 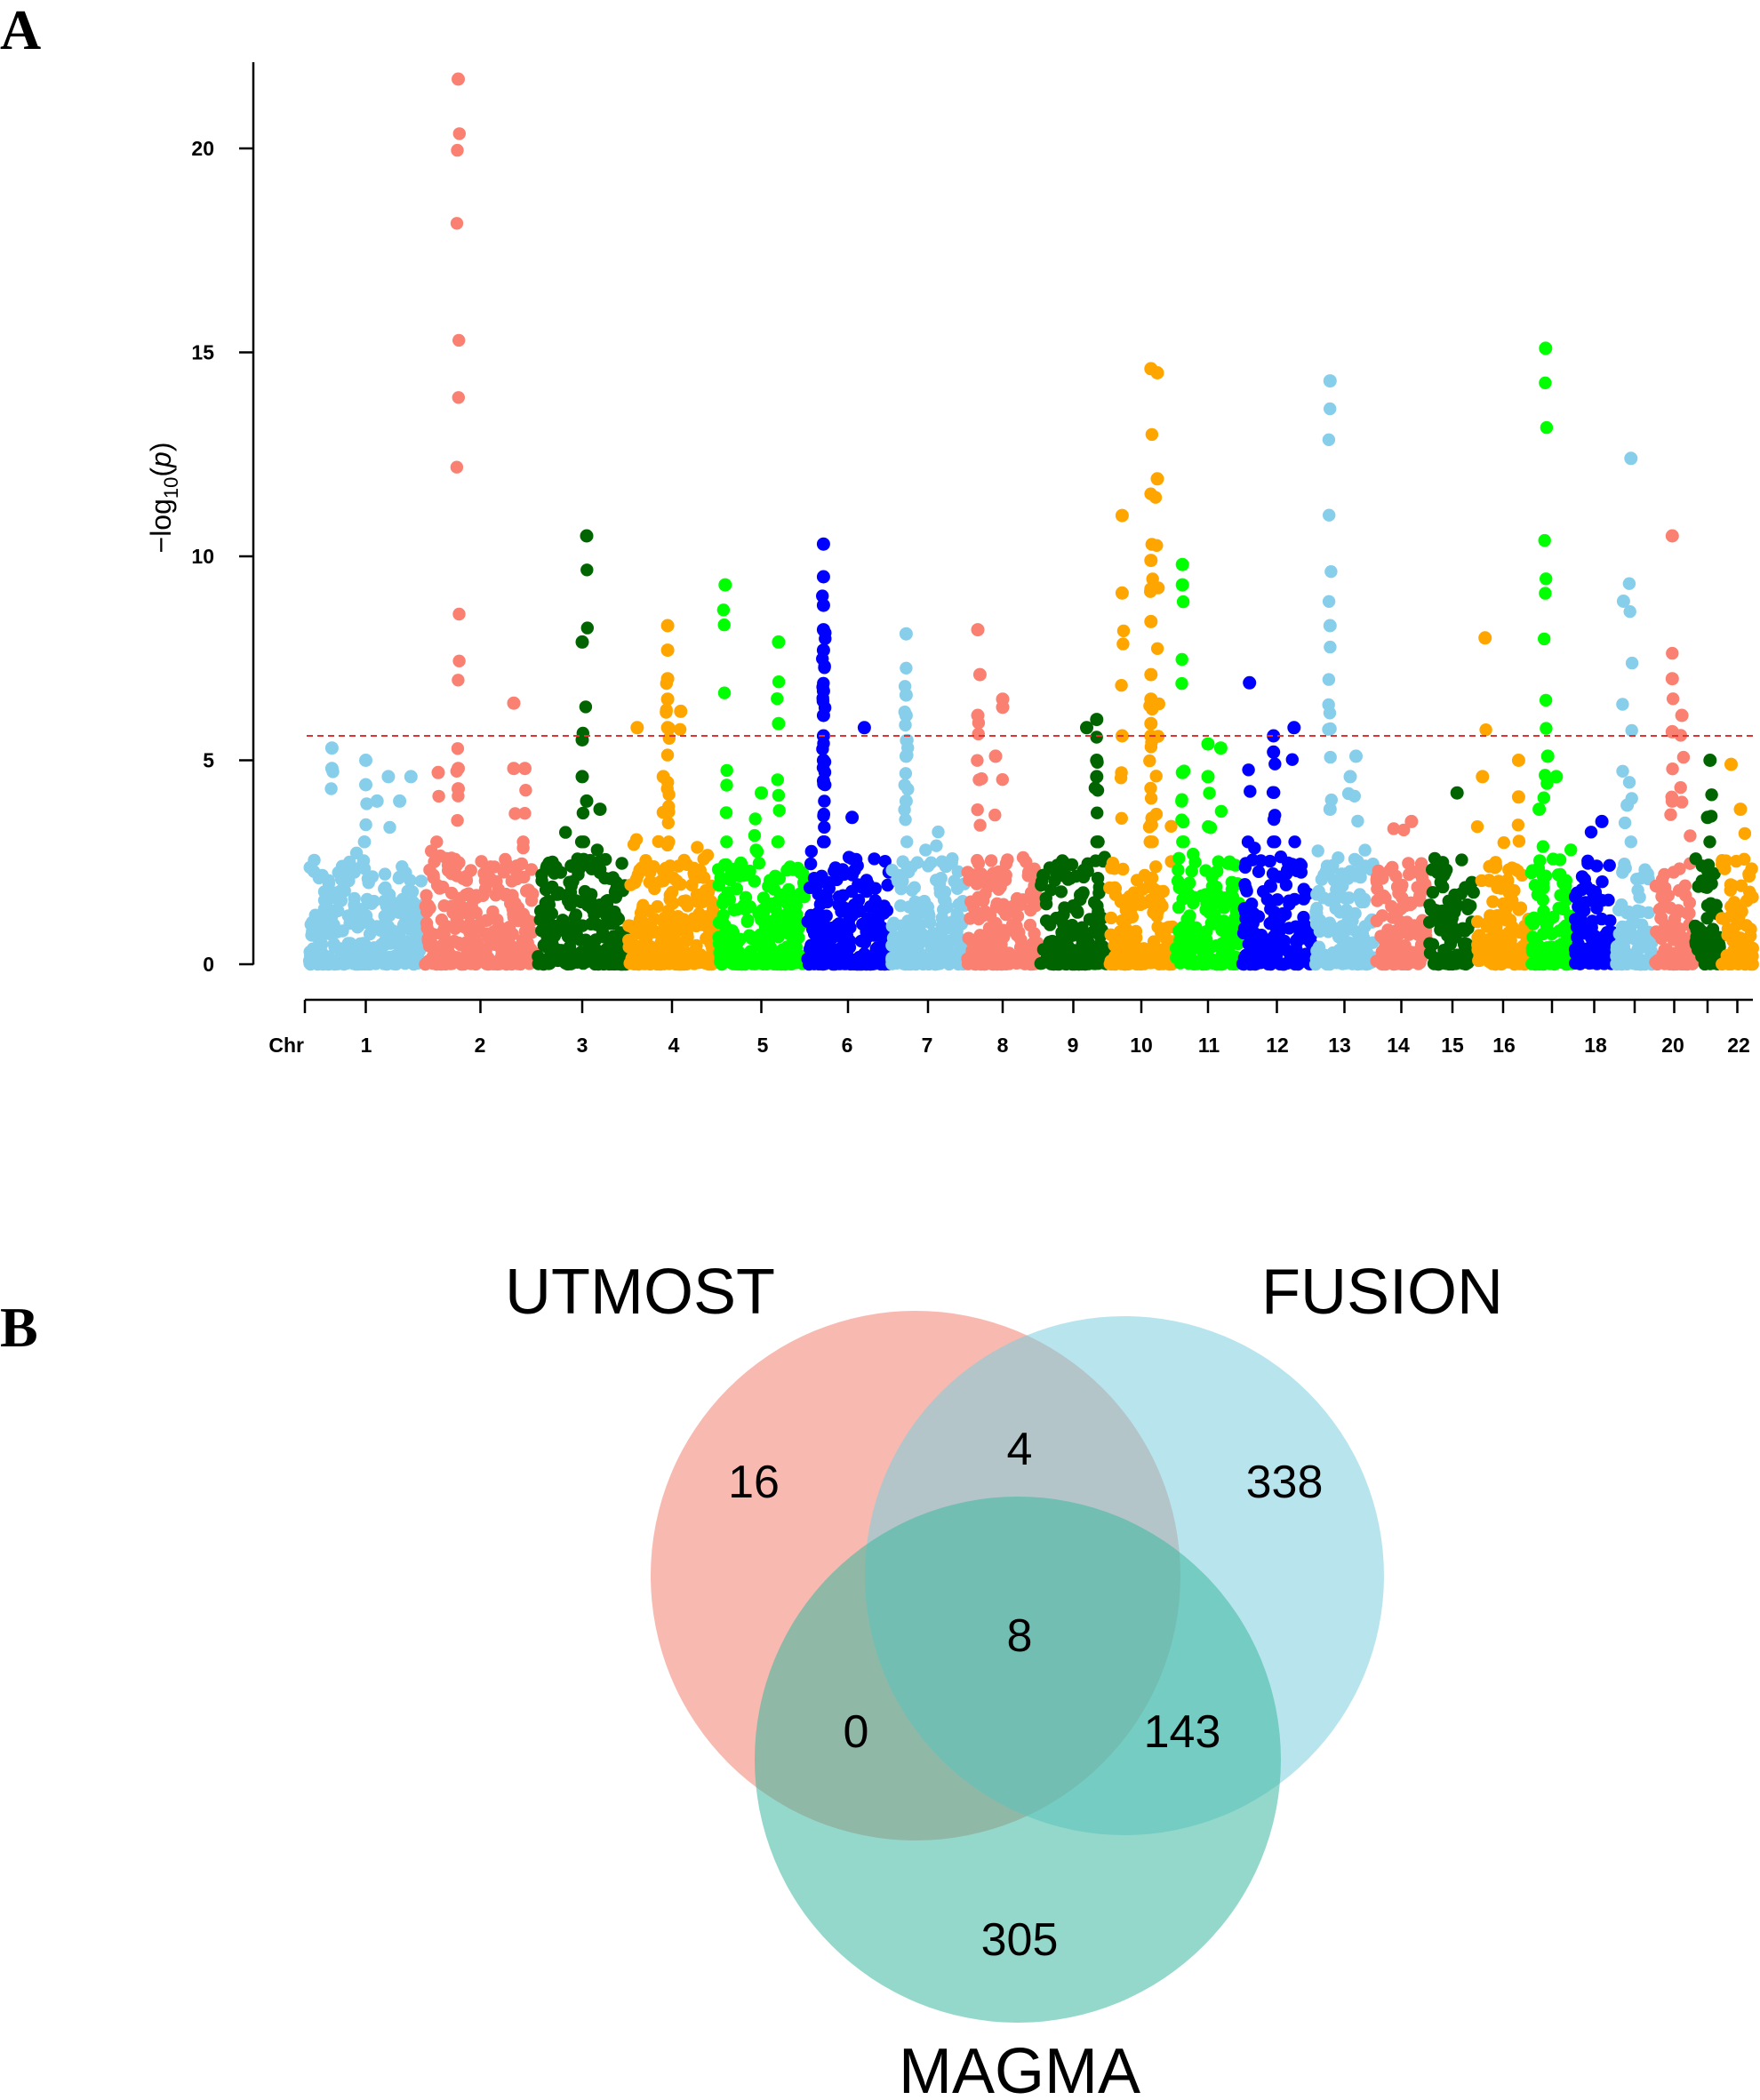 I want to click on x-tick-label: 14, so click(x=1398, y=1045).